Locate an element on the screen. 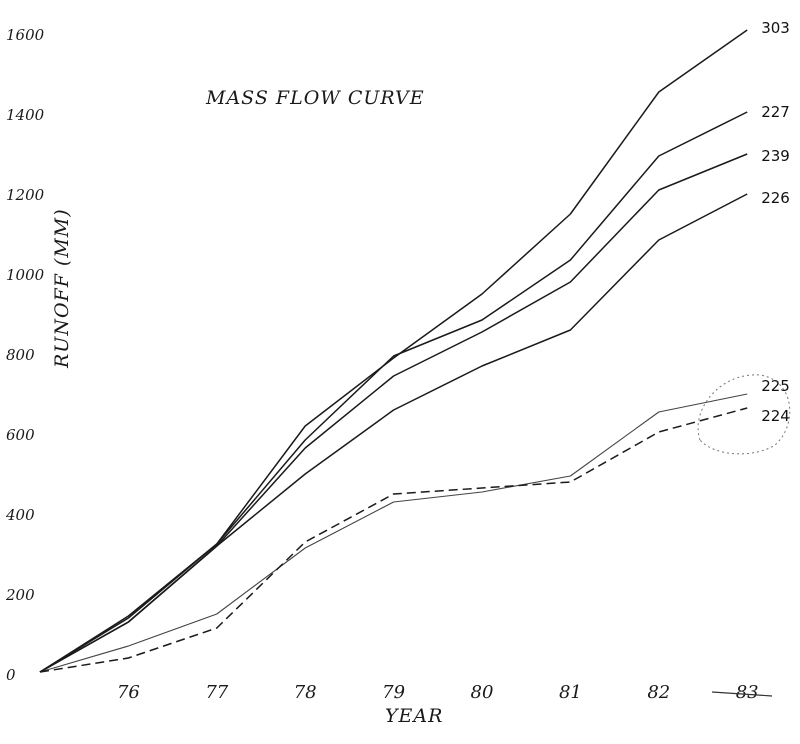 Image resolution: width=800 pixels, height=744 pixels. y-tick-label: 1400 is located at coordinates (25, 115).